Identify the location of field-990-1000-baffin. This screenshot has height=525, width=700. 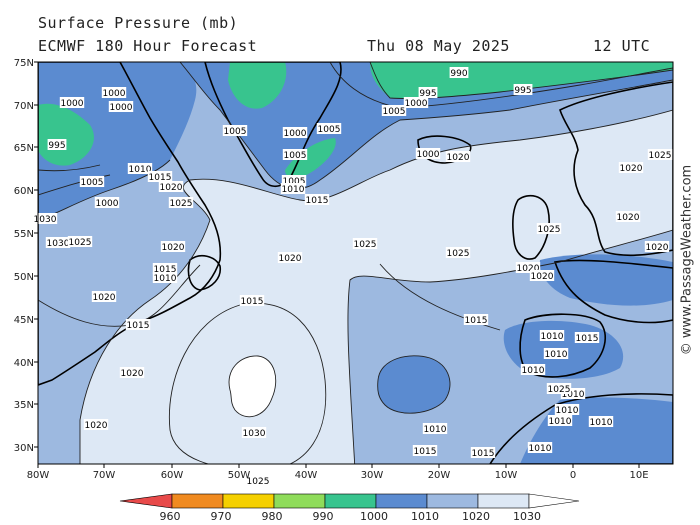
(66, 134).